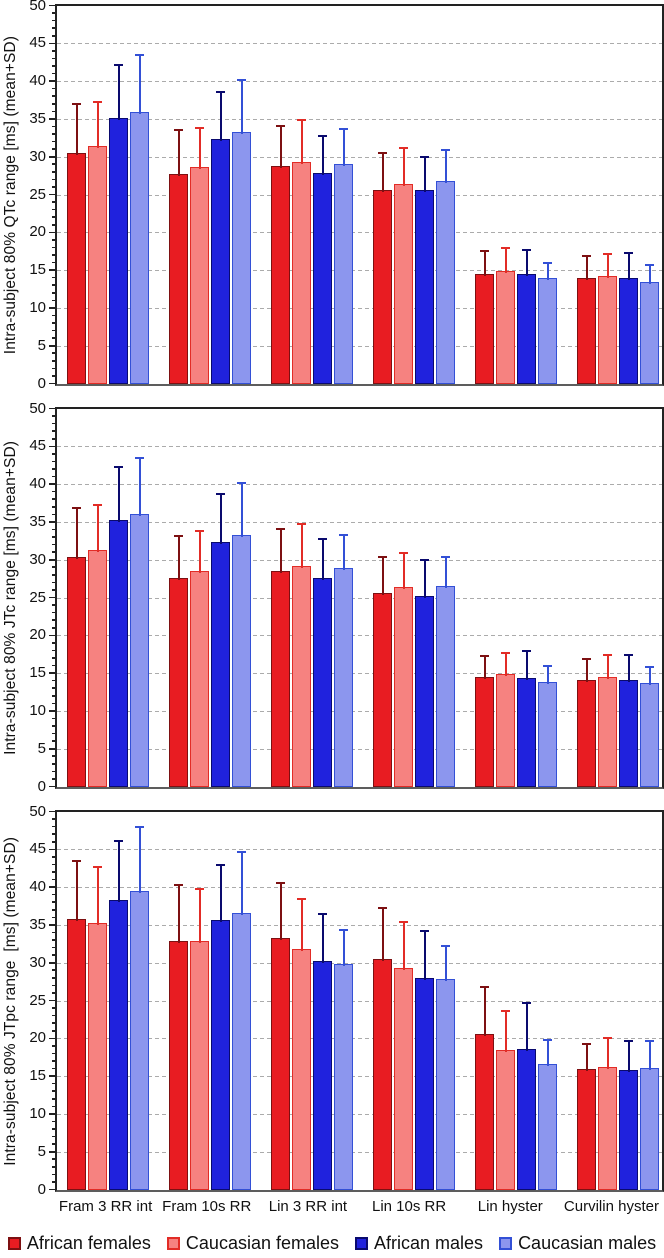 This screenshot has height=1258, width=664. Describe the element at coordinates (37, 1038) in the screenshot. I see `y-tick-label: 20` at that location.